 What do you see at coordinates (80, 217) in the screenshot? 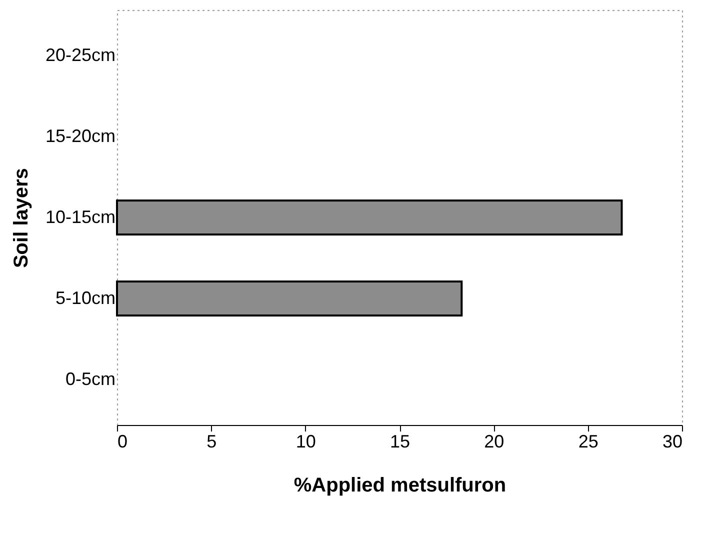
I see `y-tick-label: 10-15cm` at bounding box center [80, 217].